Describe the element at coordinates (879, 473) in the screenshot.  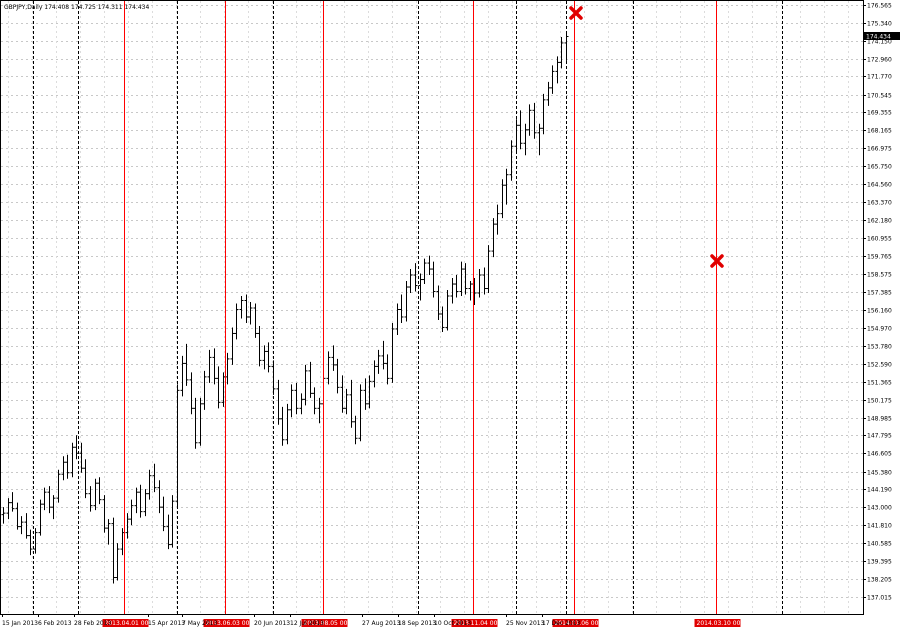
I see `y-tick-label: 145.380` at that location.